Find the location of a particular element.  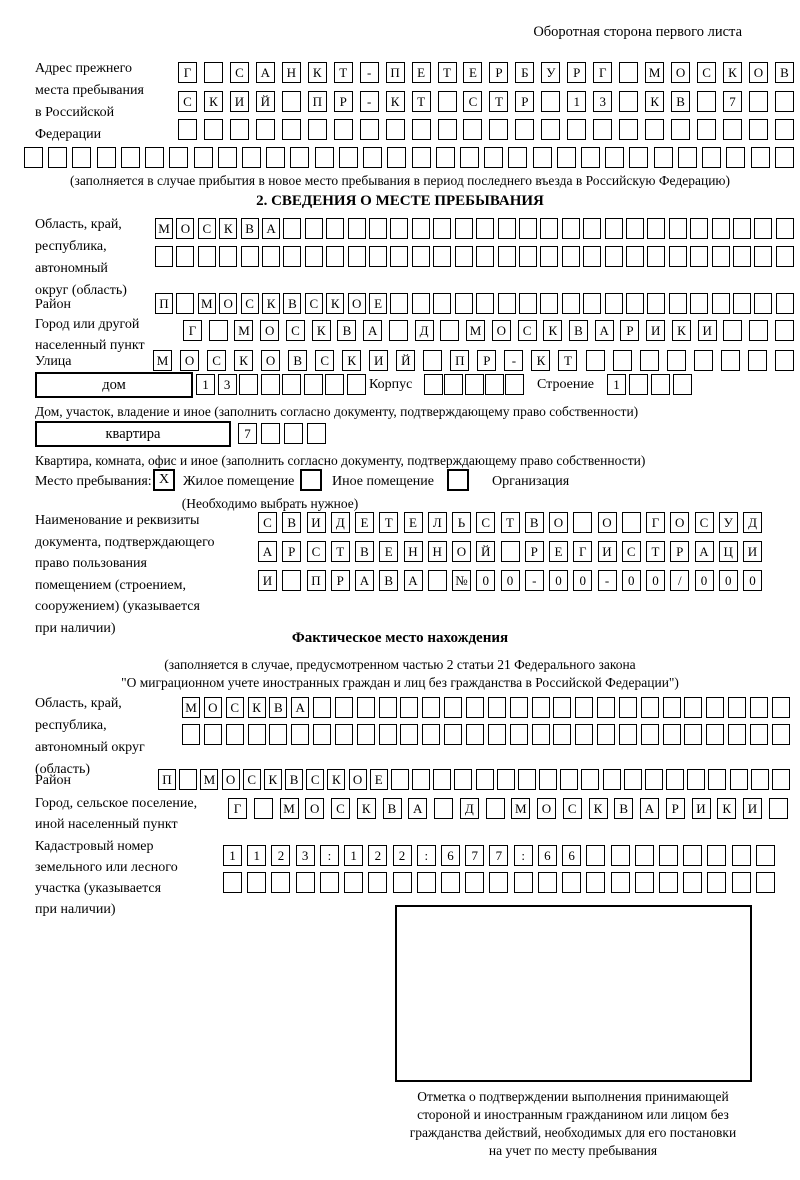

char-cell: - is located at coordinates (514, 360).